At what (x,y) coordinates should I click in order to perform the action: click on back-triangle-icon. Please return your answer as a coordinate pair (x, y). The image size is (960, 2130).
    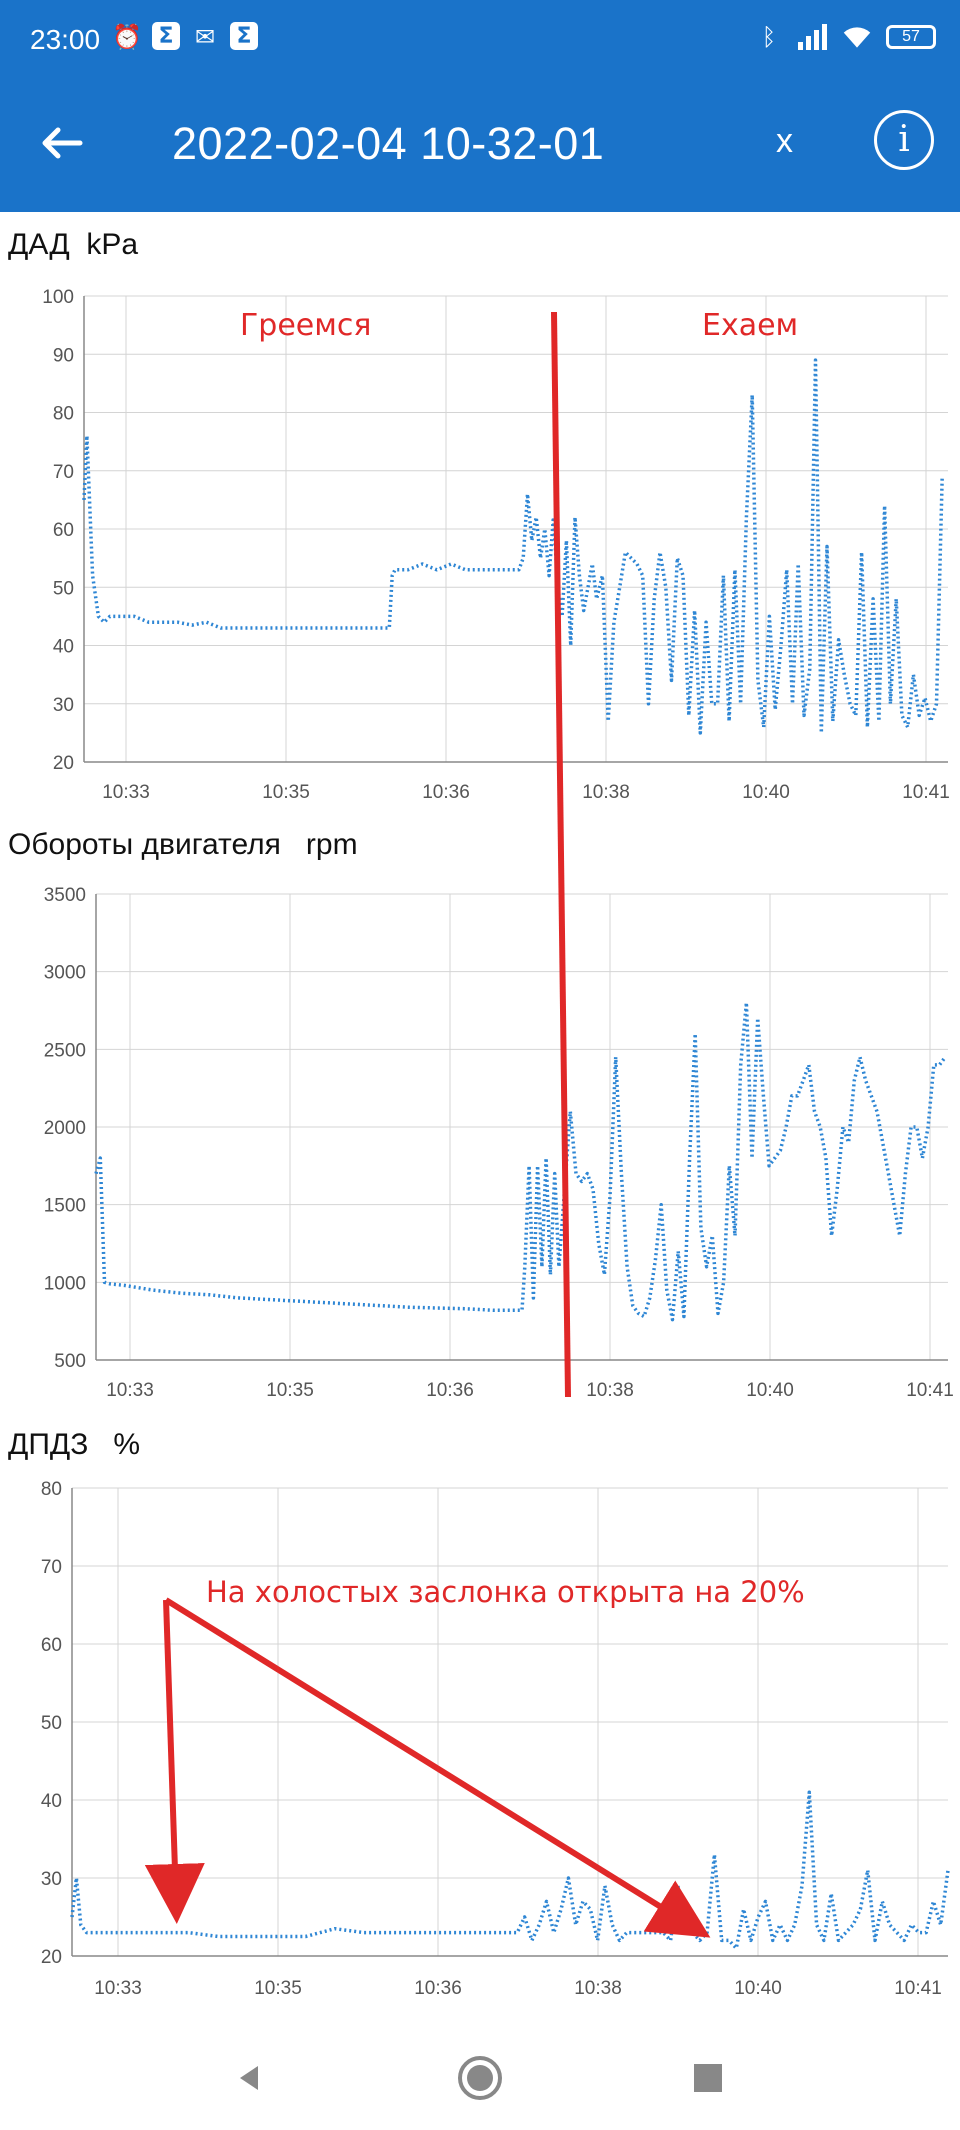
    Looking at the image, I should click on (250, 2078).